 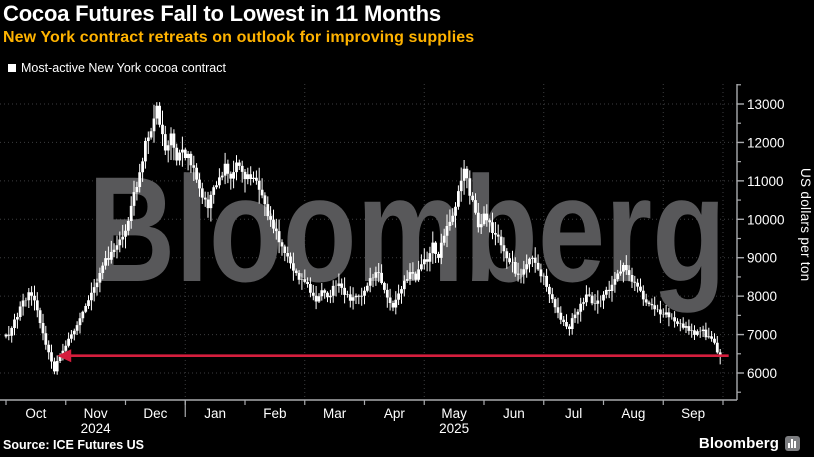 I want to click on legend: Most-active New York cocoa contract, so click(x=117, y=68).